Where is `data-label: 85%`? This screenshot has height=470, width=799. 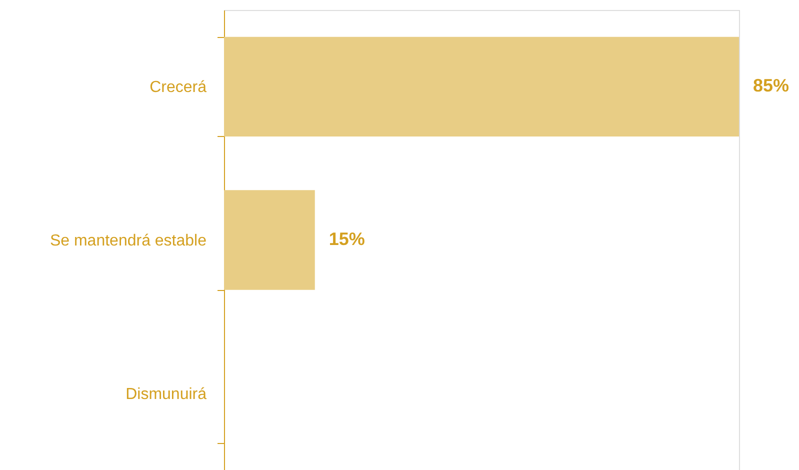
data-label: 85% is located at coordinates (771, 86).